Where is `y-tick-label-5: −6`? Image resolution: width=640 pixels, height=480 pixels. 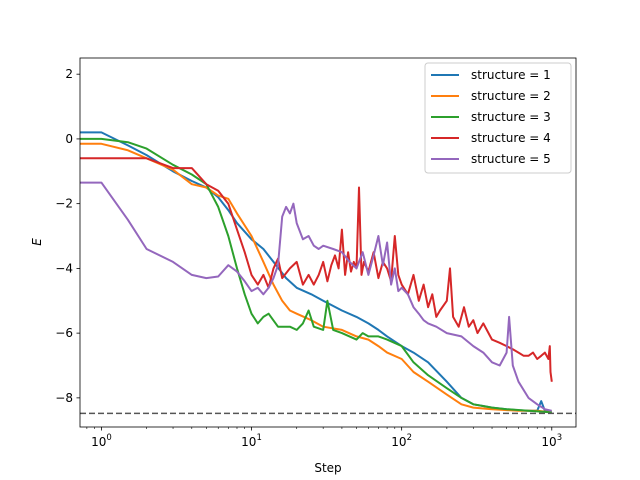 y-tick-label-5: −6 is located at coordinates (64, 333).